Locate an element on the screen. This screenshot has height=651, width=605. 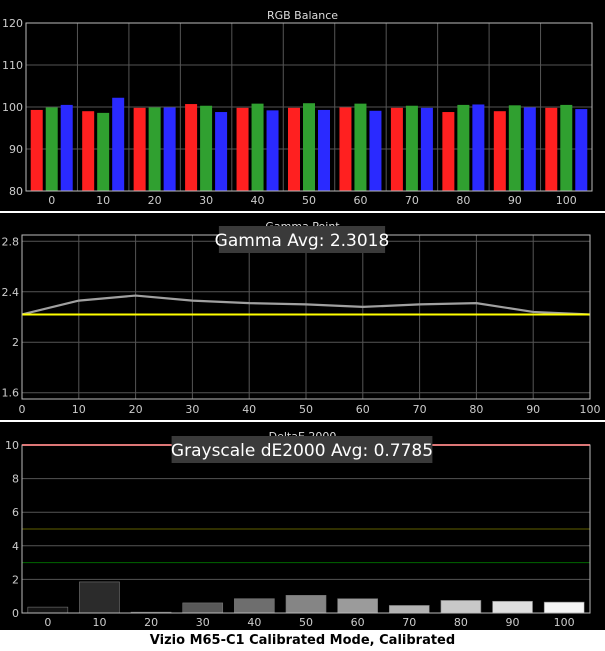
y-tick-label: 100 is located at coordinates (12, 107).